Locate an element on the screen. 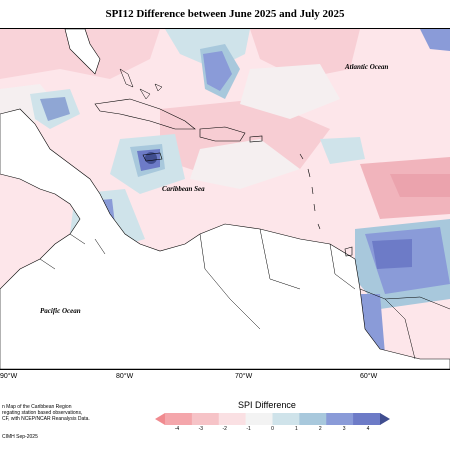  legend-tick: 2 is located at coordinates (320, 429).